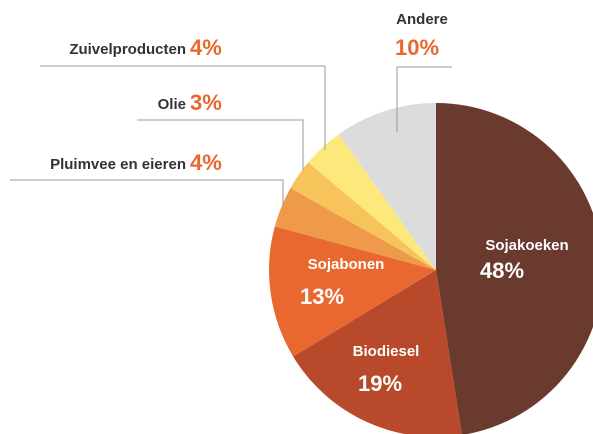 This screenshot has width=593, height=434. What do you see at coordinates (386, 351) in the screenshot?
I see `slice-label: Biodiesel` at bounding box center [386, 351].